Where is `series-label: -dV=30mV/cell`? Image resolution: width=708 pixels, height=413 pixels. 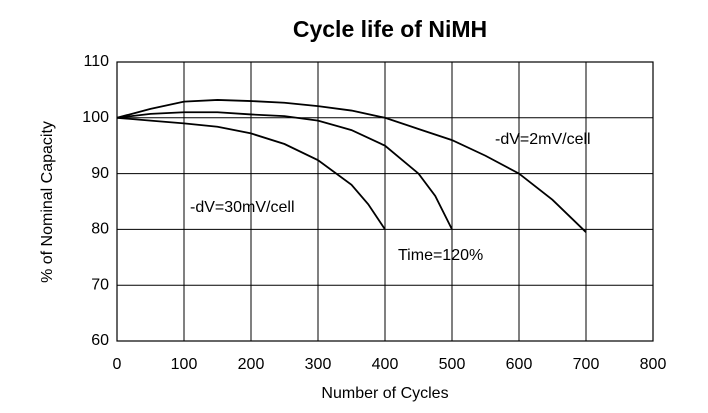
series-label: -dV=30mV/cell is located at coordinates (242, 207).